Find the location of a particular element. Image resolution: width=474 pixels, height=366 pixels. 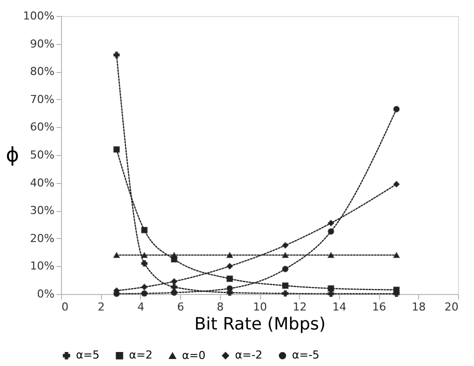

y-tick-label: 30% is located at coordinates (42, 211).